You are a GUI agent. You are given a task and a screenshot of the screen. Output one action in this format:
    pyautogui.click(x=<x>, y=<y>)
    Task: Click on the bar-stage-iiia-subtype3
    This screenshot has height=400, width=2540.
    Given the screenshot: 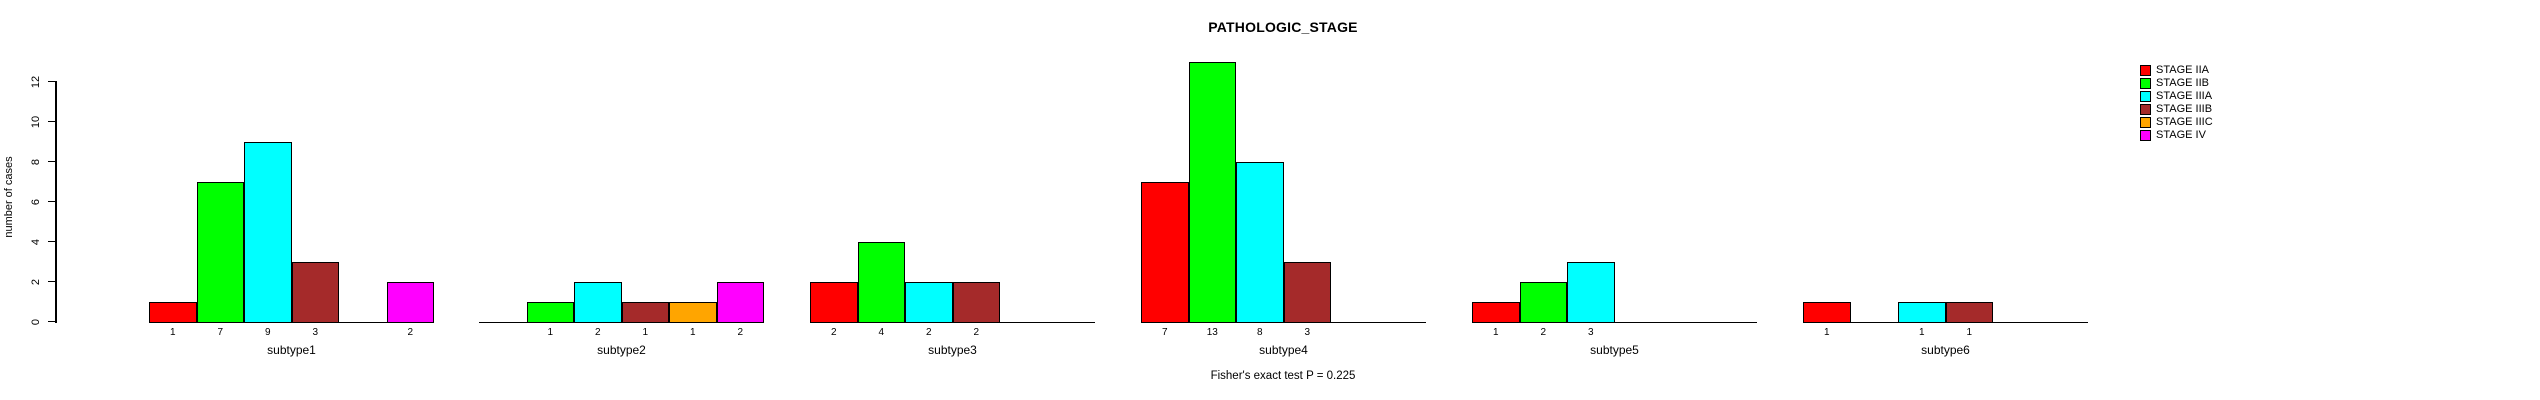 What is the action you would take?
    pyautogui.click(x=929, y=302)
    